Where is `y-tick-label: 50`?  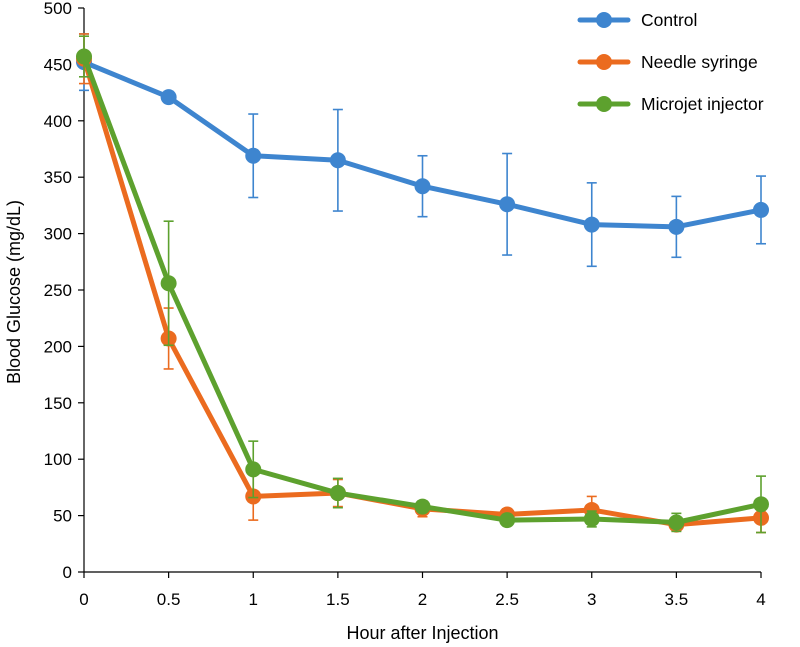
y-tick-label: 50 is located at coordinates (62, 516).